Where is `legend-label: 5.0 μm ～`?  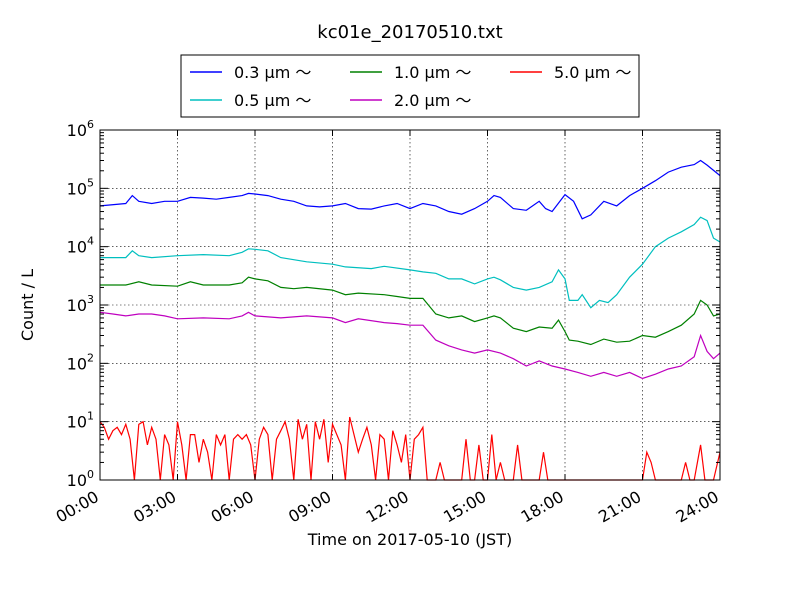
legend-label: 5.0 μm ～ is located at coordinates (592, 72).